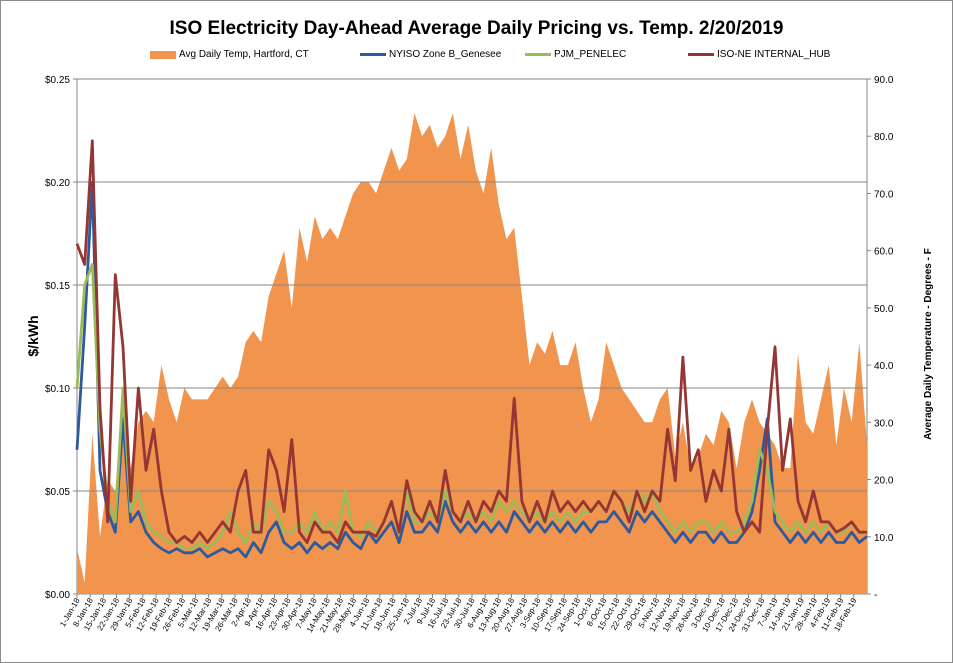  I want to click on legend-swatch-nyiso, so click(373, 54).